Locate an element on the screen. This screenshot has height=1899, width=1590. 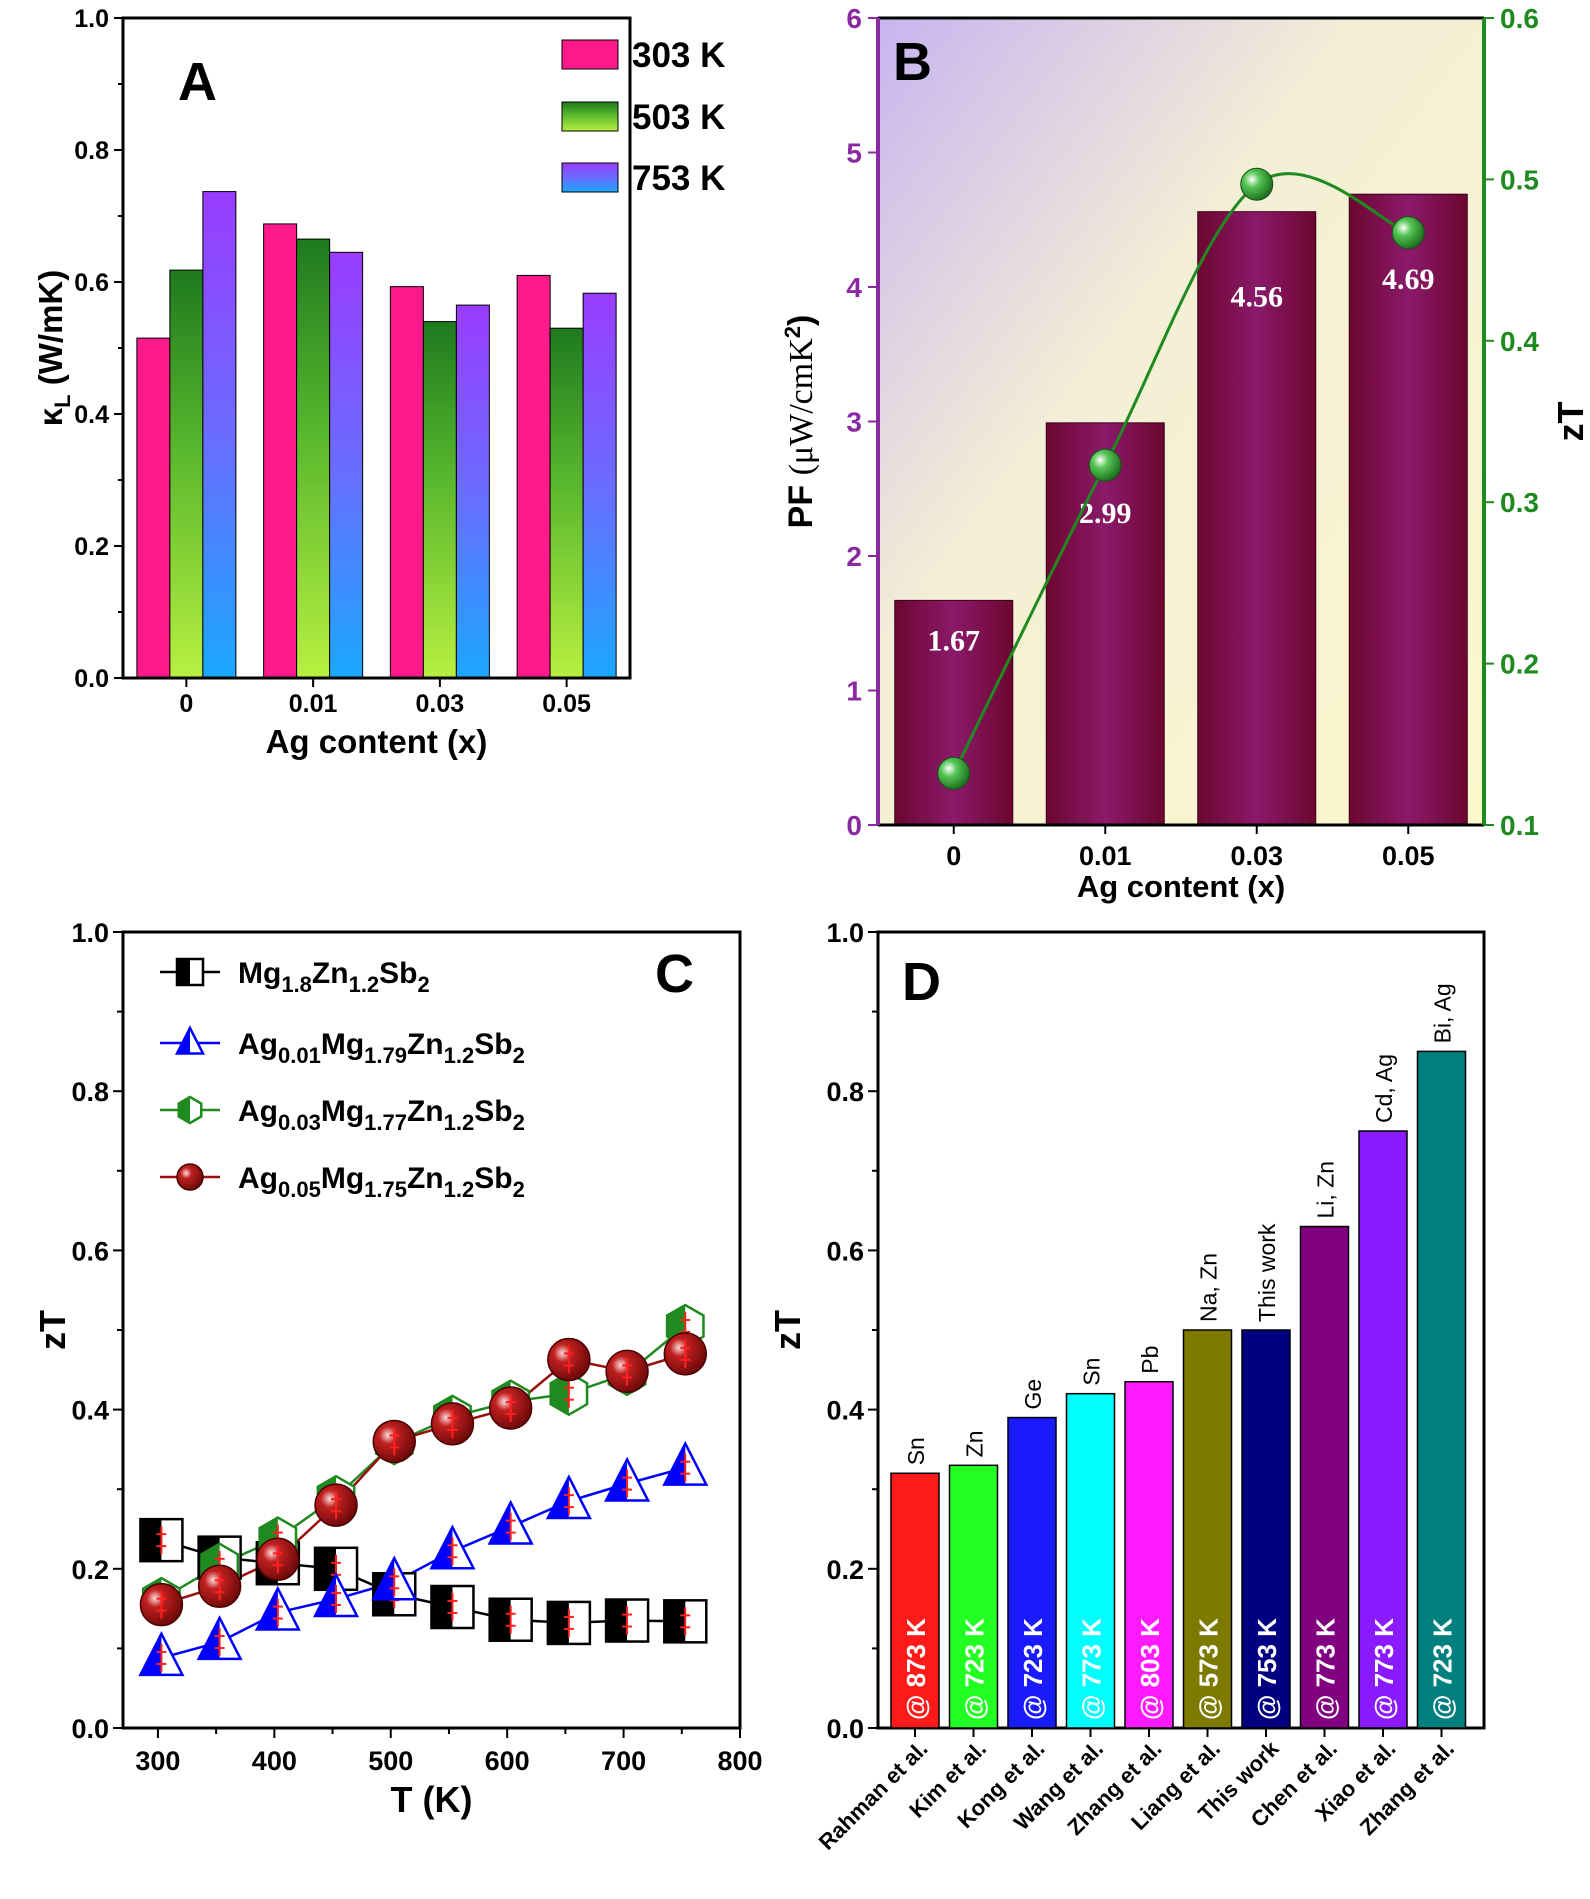
panel-label: C is located at coordinates (674, 974).